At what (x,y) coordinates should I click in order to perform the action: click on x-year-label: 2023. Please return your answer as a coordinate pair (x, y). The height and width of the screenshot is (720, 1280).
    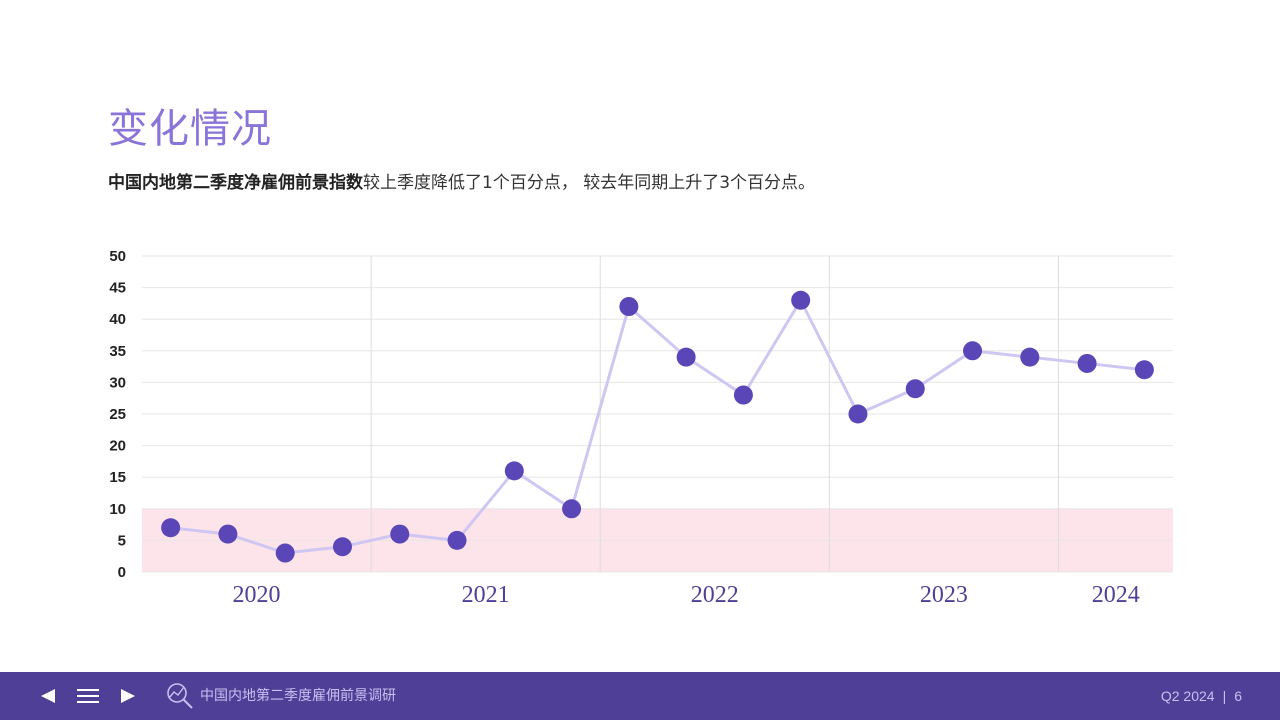
    Looking at the image, I should click on (944, 595).